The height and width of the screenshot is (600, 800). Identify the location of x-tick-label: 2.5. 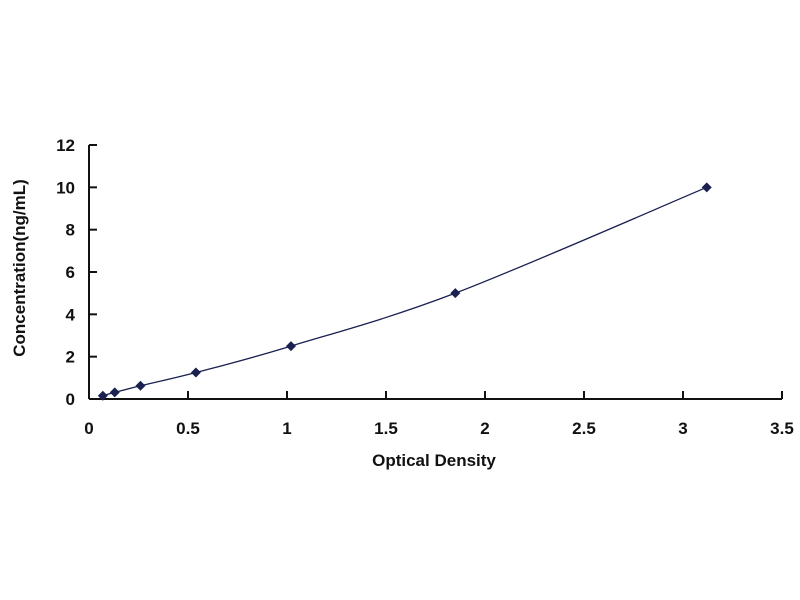
(584, 428).